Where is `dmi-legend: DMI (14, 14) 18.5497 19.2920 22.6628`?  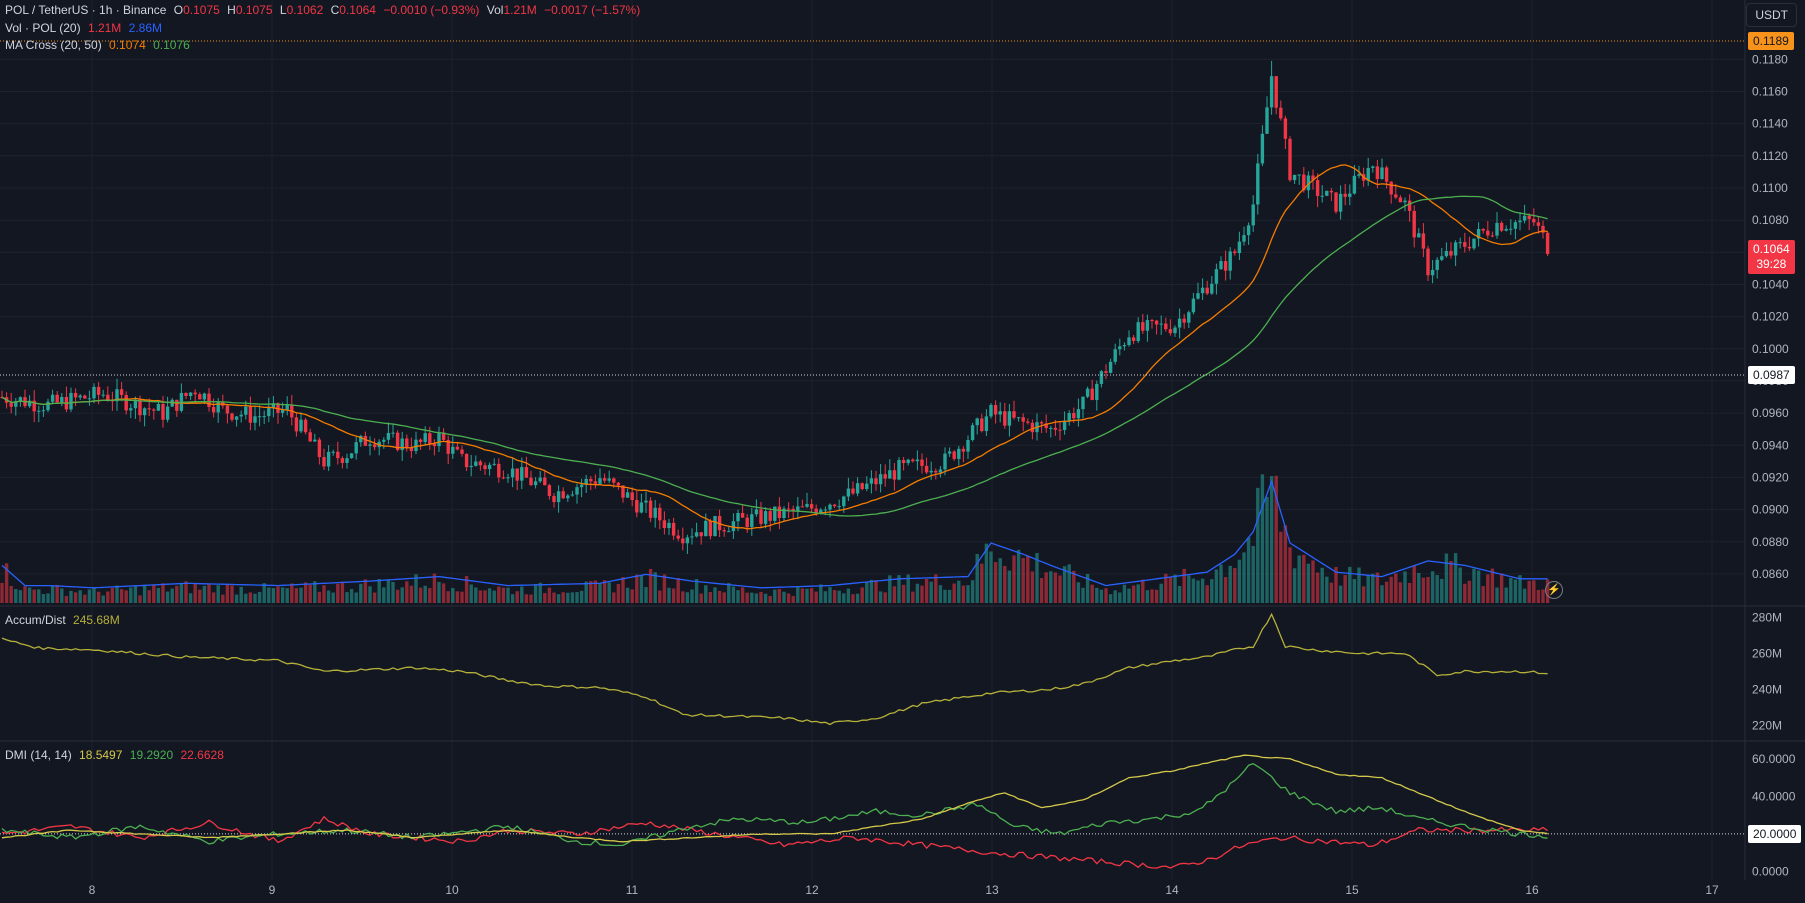
dmi-legend: DMI (14, 14) 18.5497 19.2920 22.6628 is located at coordinates (114, 755).